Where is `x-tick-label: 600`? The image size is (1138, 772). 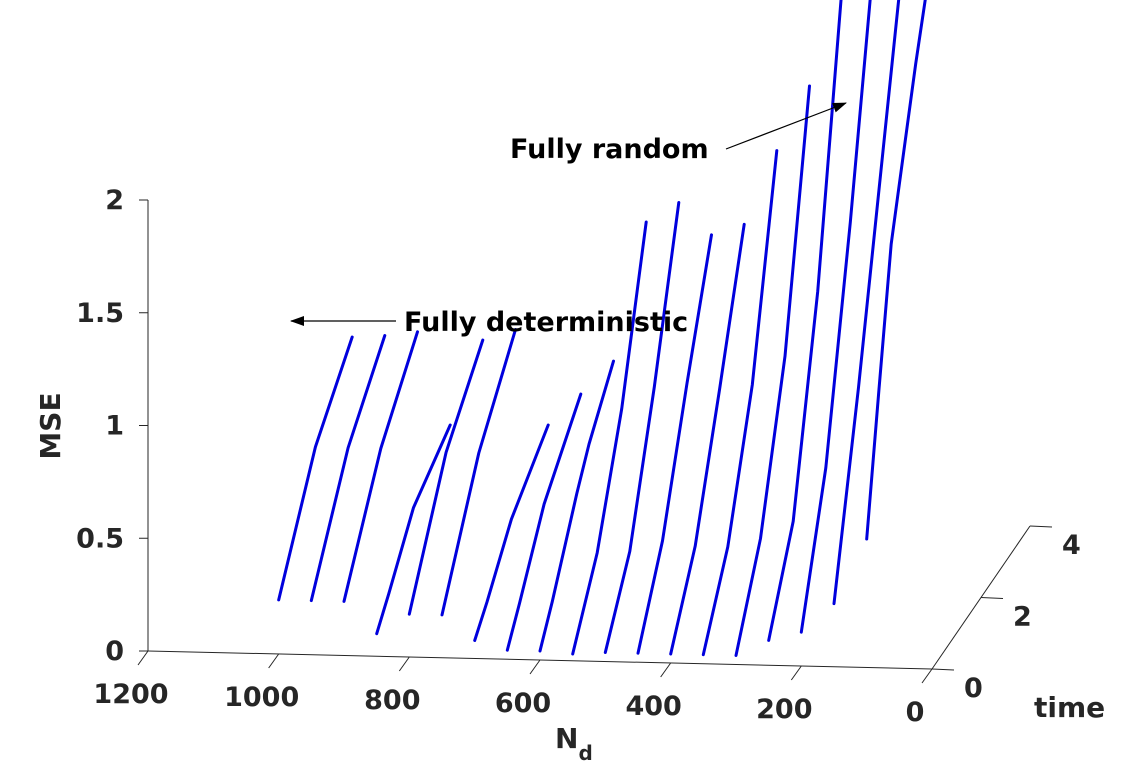
x-tick-label: 600 is located at coordinates (523, 703).